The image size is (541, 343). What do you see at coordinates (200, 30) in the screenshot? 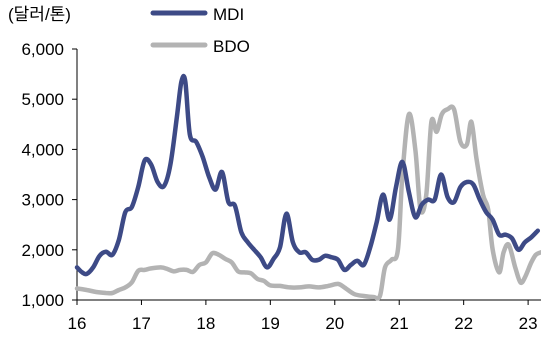
I see `legend: MDI BDO` at bounding box center [200, 30].